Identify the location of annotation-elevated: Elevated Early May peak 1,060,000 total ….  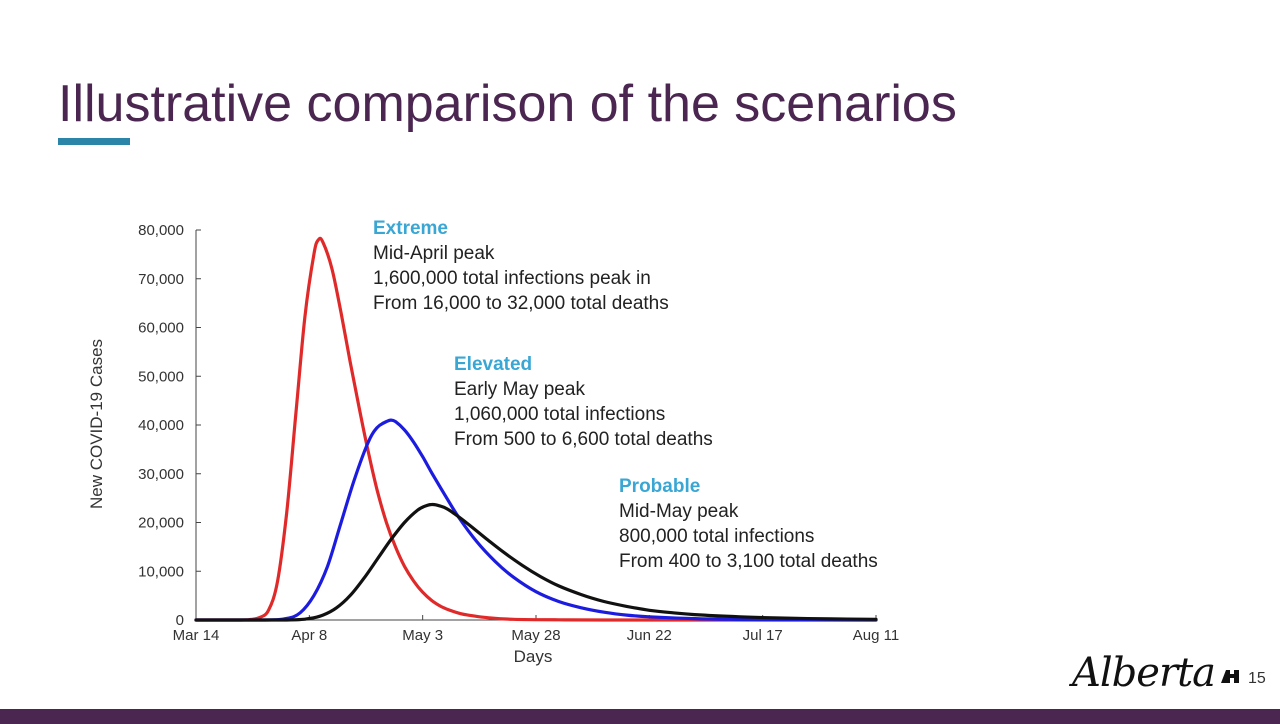
(583, 402).